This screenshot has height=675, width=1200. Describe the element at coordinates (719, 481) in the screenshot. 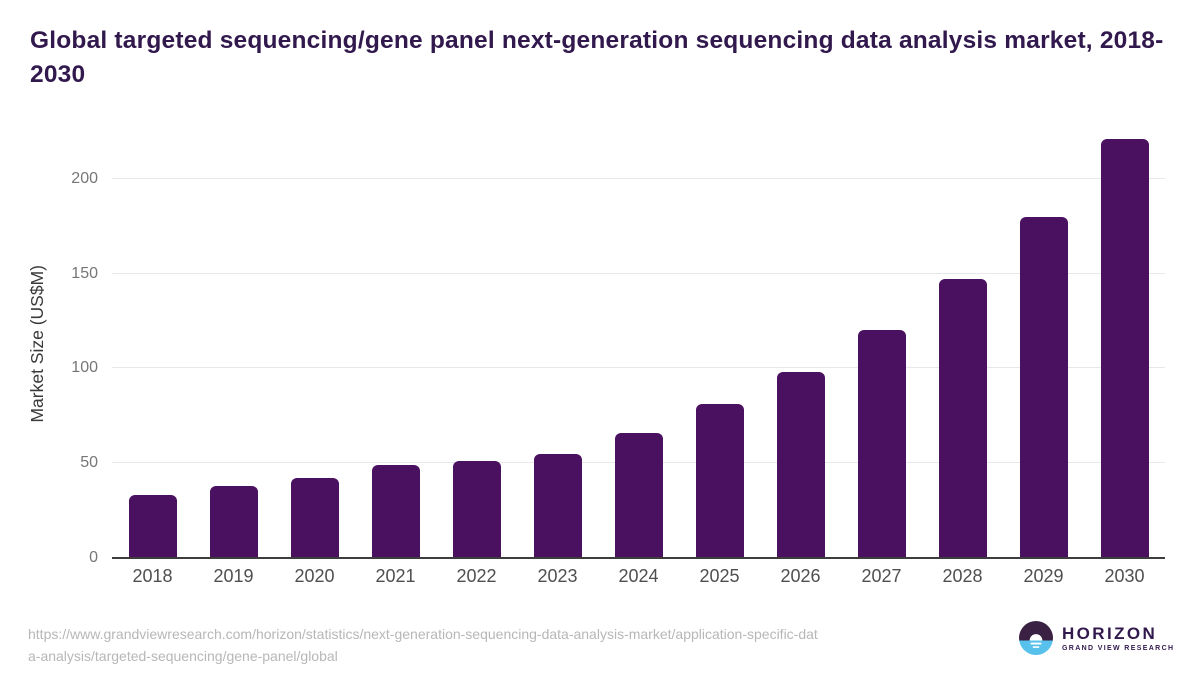

I see `bar-2025` at that location.